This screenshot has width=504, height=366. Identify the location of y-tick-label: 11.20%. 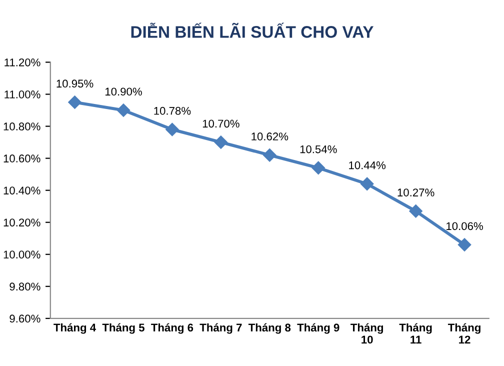
(22, 62).